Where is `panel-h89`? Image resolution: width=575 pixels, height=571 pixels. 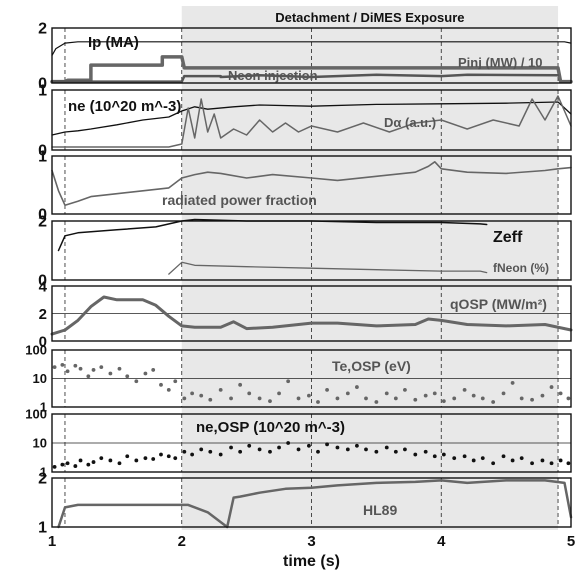
panel-h89 is located at coordinates (312, 503).